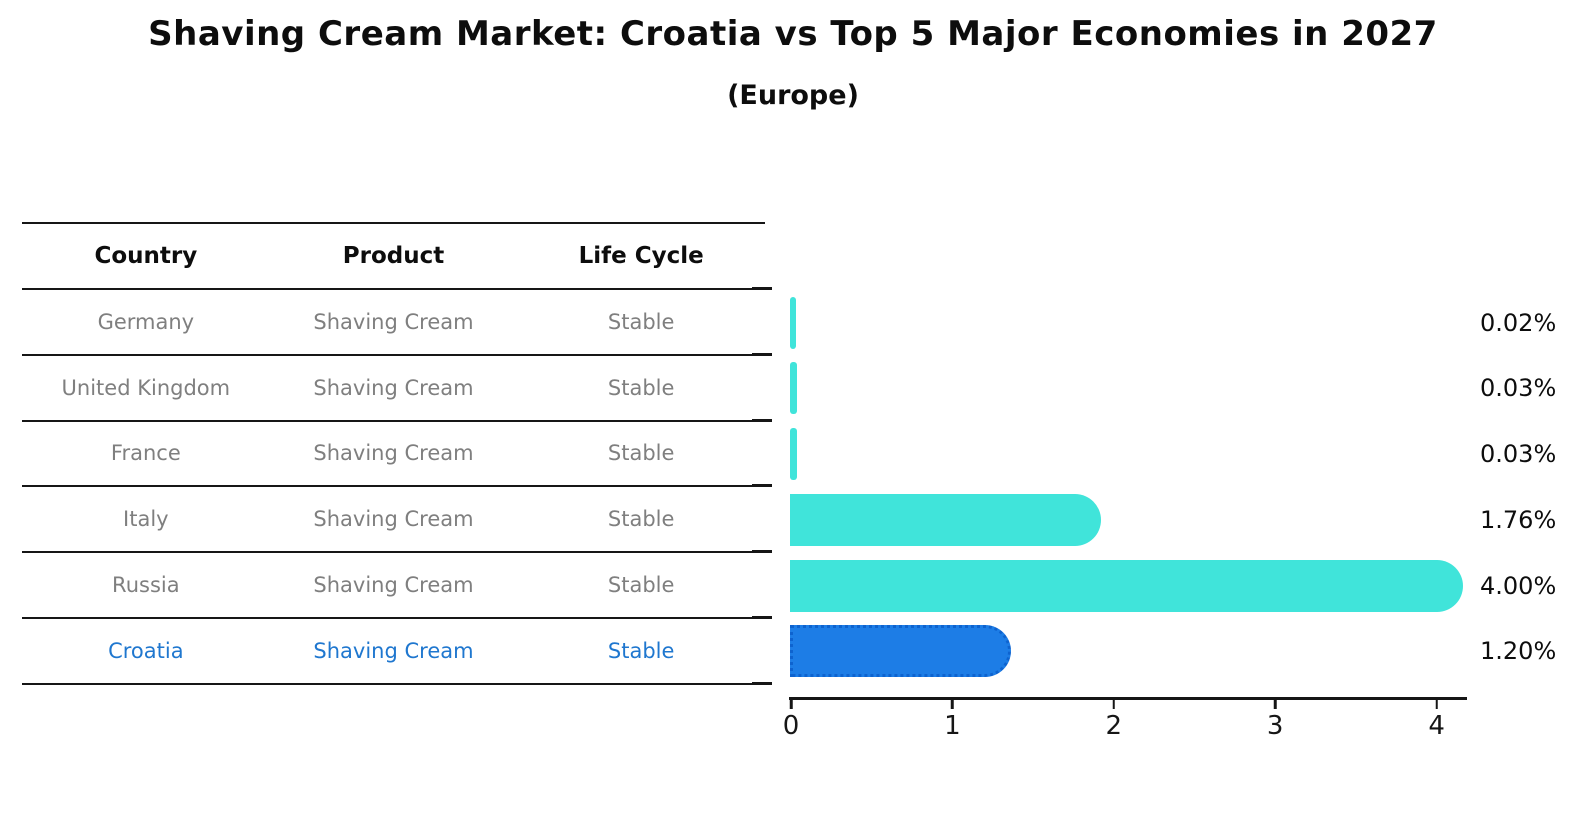 The width and height of the screenshot is (1586, 823). Describe the element at coordinates (146, 387) in the screenshot. I see `country-cell: United Kingdom` at that location.